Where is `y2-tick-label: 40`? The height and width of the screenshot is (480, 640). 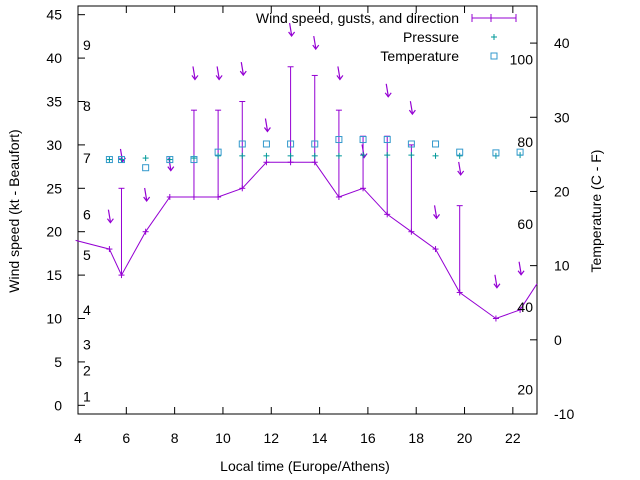 y2-tick-label: 40 is located at coordinates (562, 43).